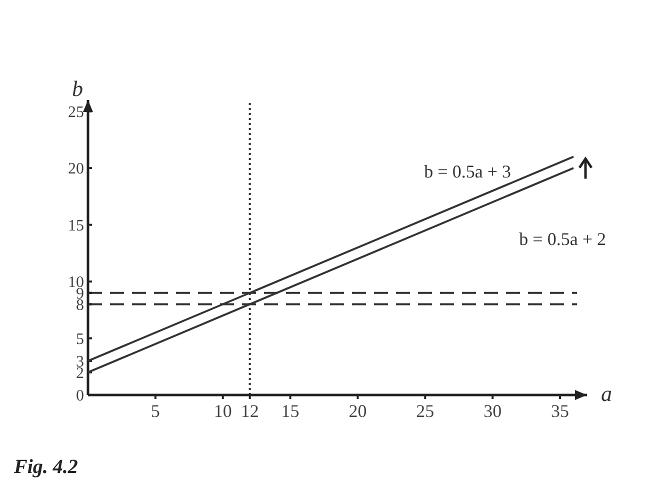 This screenshot has height=485, width=647. I want to click on x-tick-label: 35, so click(560, 411).